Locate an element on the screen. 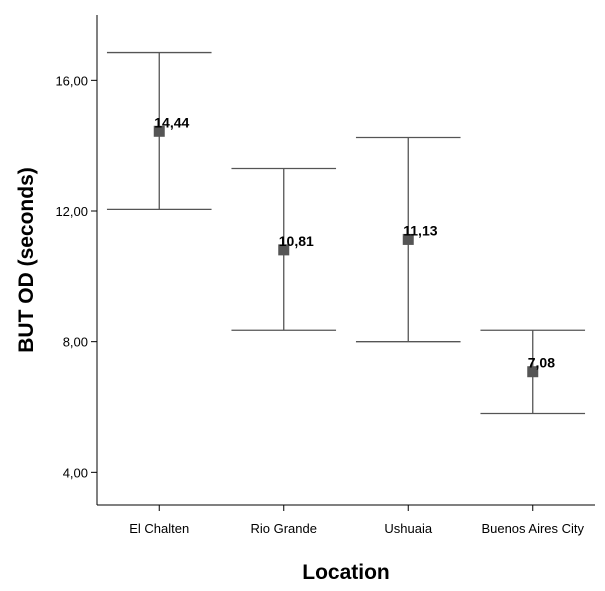  y-tick-label: 16,00 is located at coordinates (71, 80).